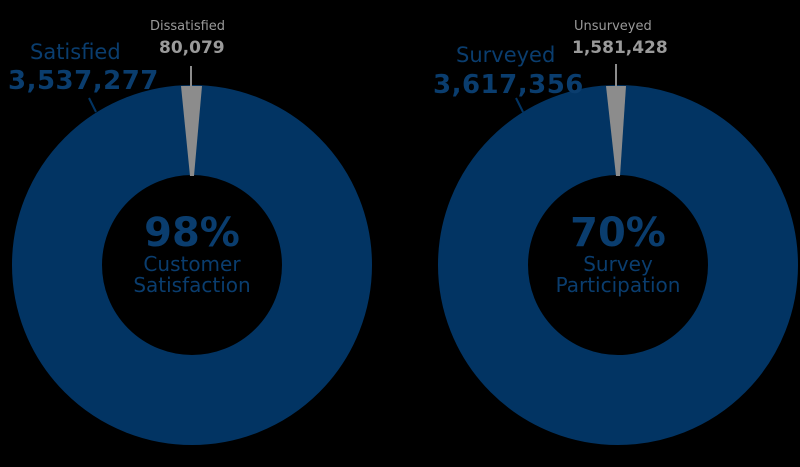 This screenshot has width=800, height=467. Describe the element at coordinates (618, 233) in the screenshot. I see `participation-percent: 70%` at that location.